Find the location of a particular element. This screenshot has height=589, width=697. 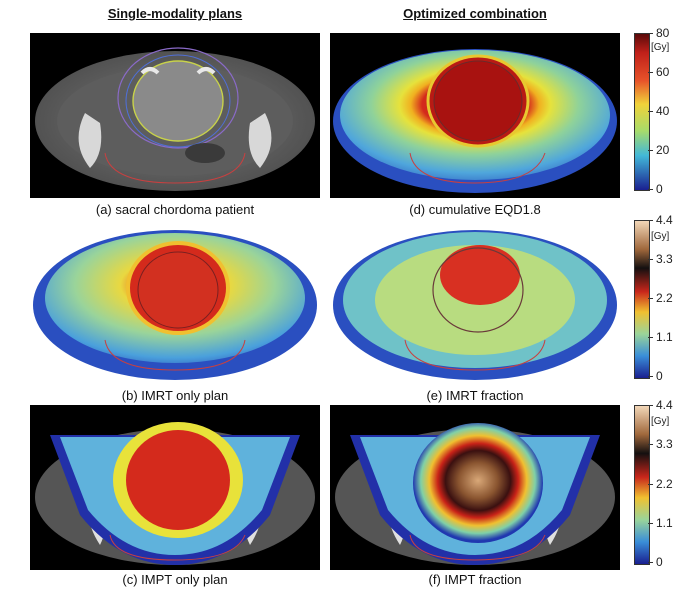

left-column-header: Single-modality plans is located at coordinates (175, 13).